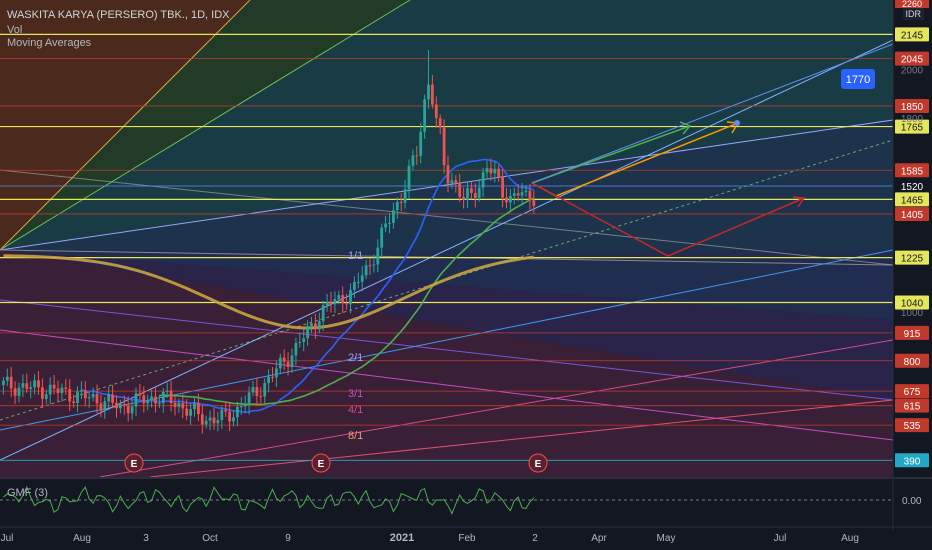  I want to click on svg-text: 615, so click(912, 407).